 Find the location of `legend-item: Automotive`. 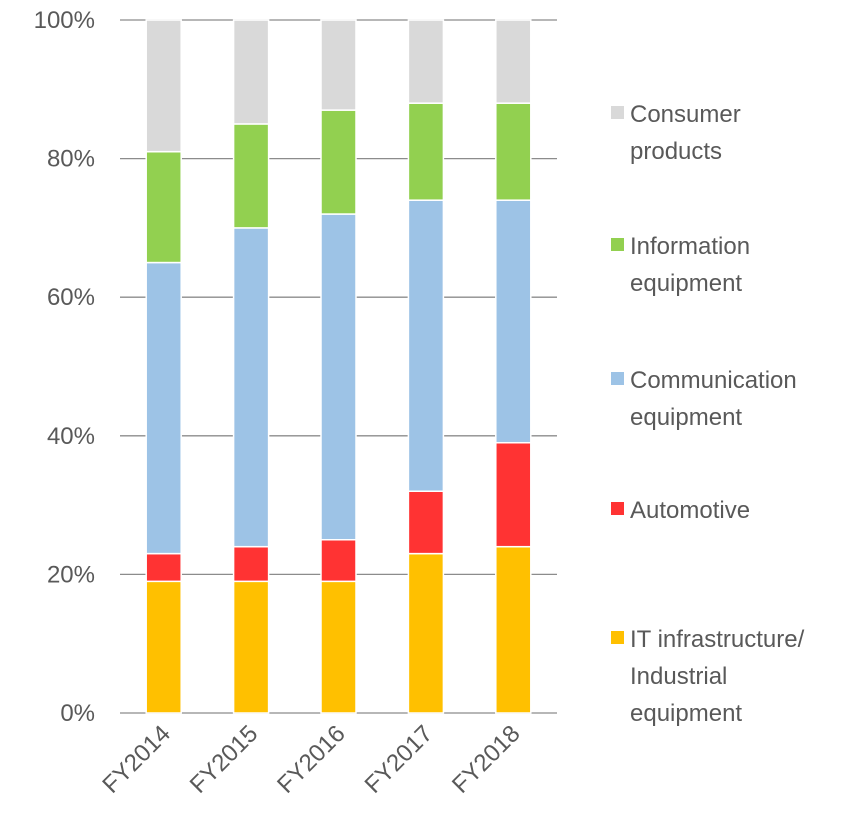

legend-item: Automotive is located at coordinates (718, 510).